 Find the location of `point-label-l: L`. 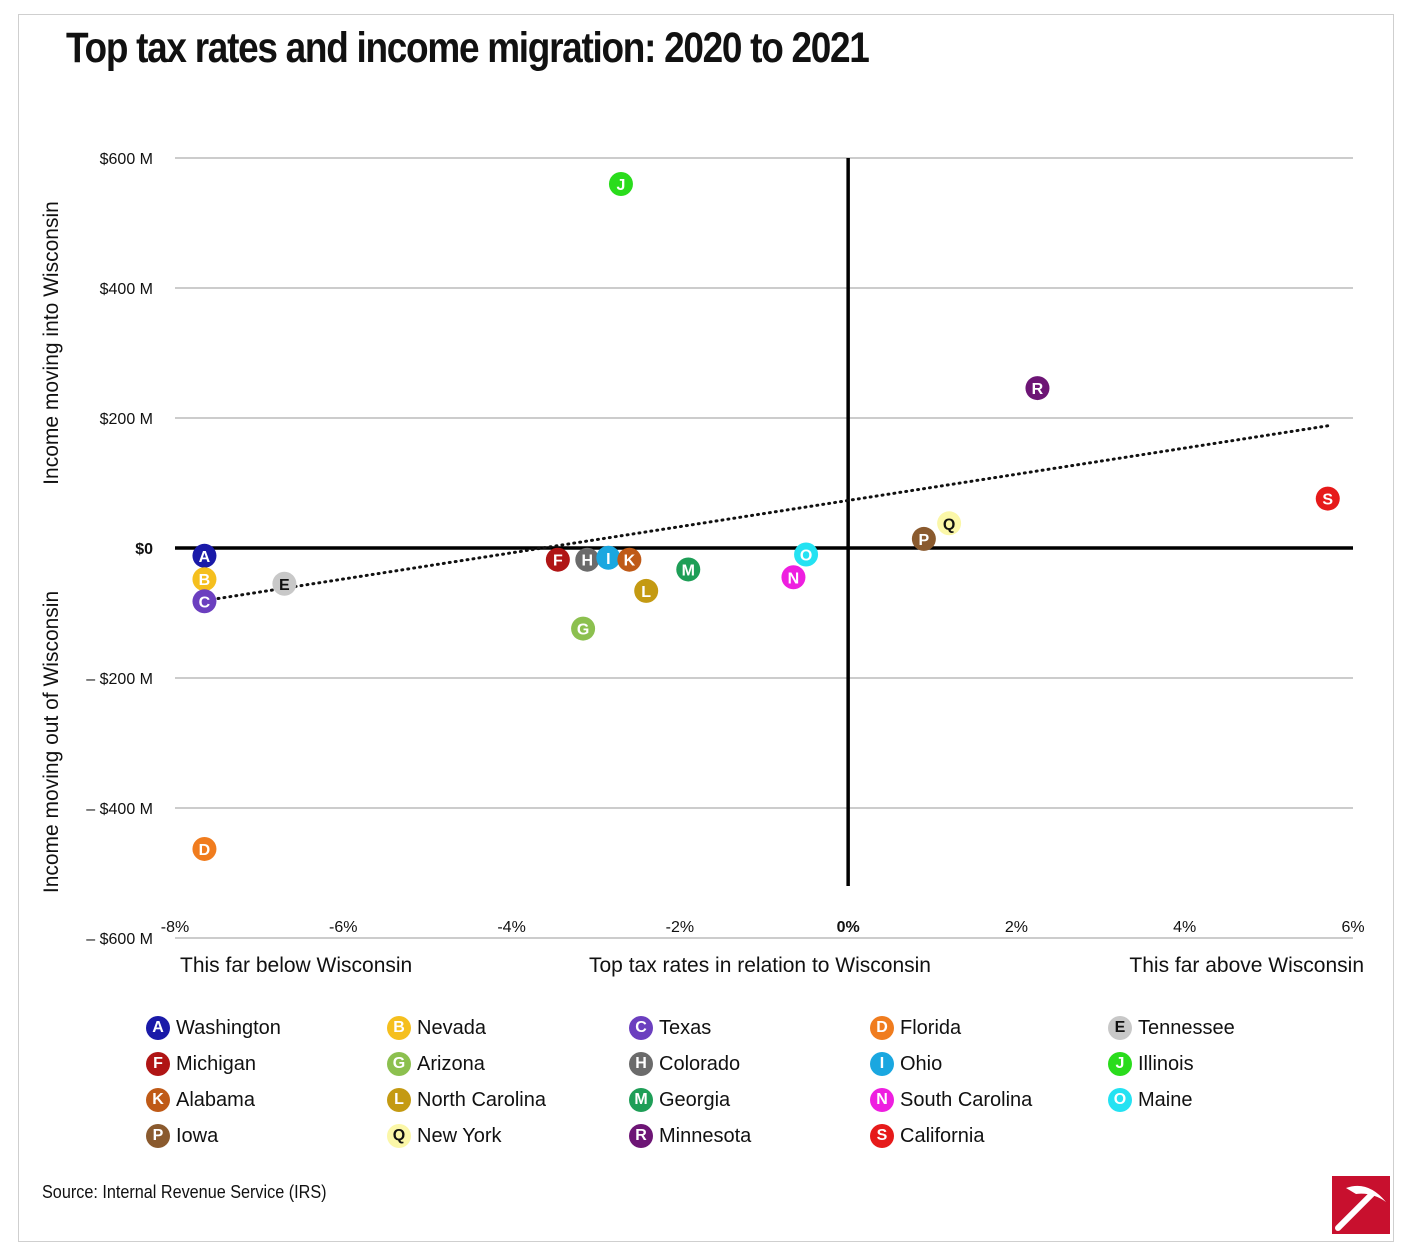

point-label-l: L is located at coordinates (646, 592).